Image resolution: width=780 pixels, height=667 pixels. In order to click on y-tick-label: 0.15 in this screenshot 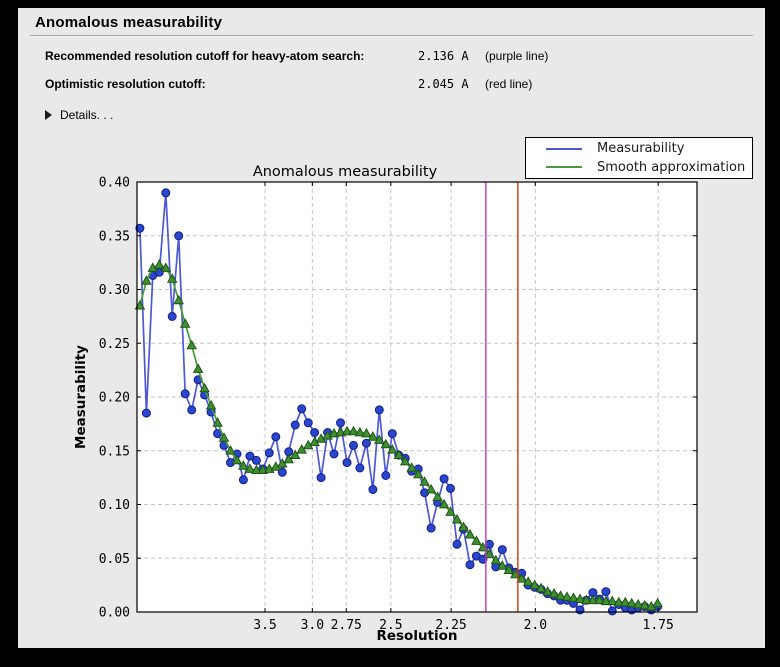, I will do `click(114, 451)`.